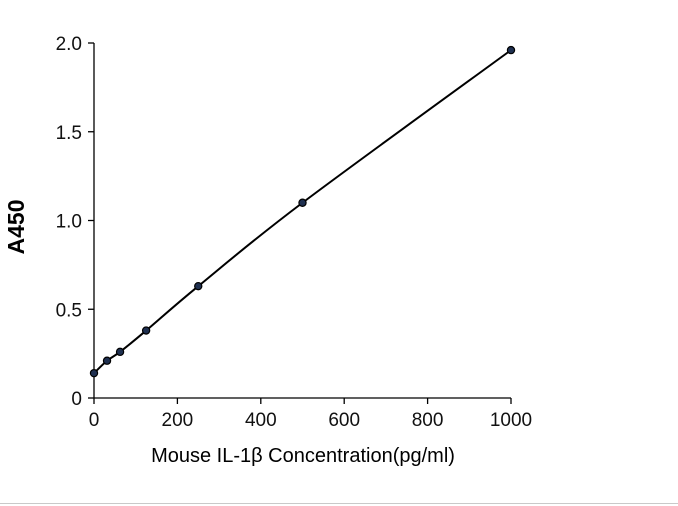 This screenshot has width=678, height=506. What do you see at coordinates (69, 222) in the screenshot?
I see `y-tick-label: 1.0` at bounding box center [69, 222].